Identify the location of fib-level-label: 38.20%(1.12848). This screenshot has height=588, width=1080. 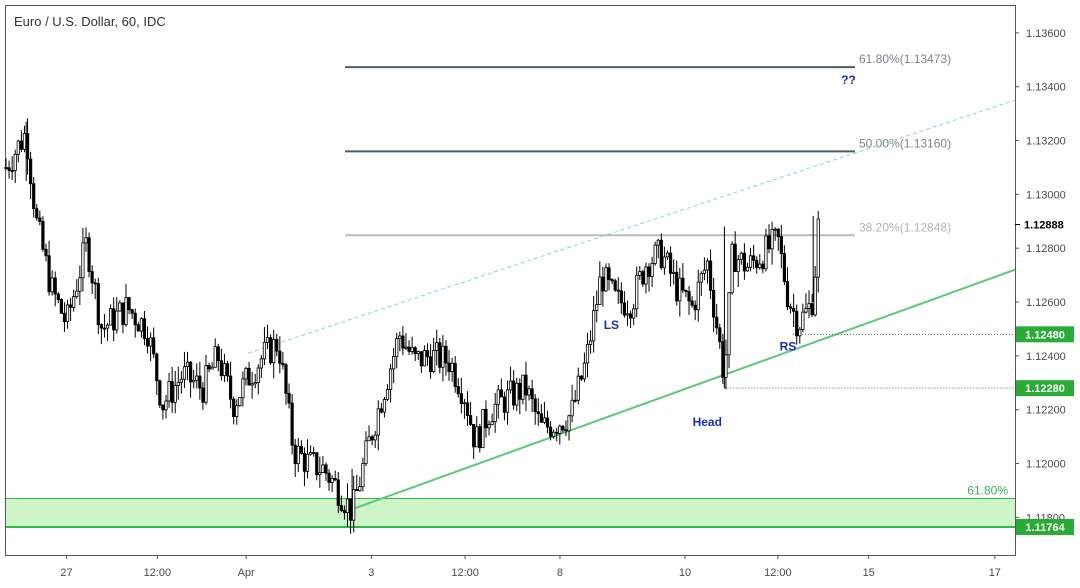
(905, 227).